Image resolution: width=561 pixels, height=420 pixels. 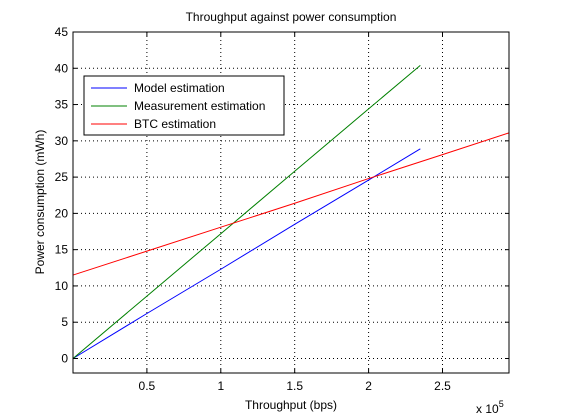 What do you see at coordinates (62, 250) in the screenshot?
I see `y-tick-label: 15` at bounding box center [62, 250].